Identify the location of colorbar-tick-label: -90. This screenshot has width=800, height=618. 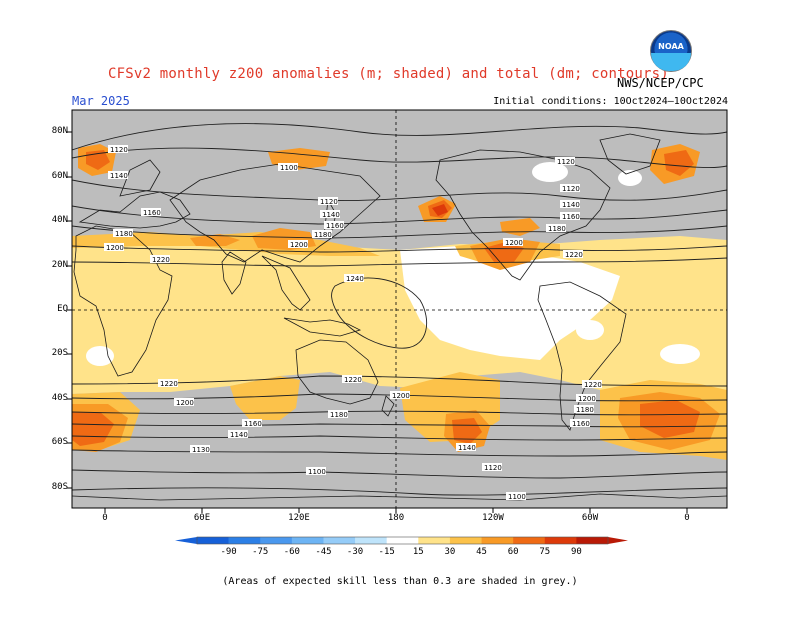
(228, 552).